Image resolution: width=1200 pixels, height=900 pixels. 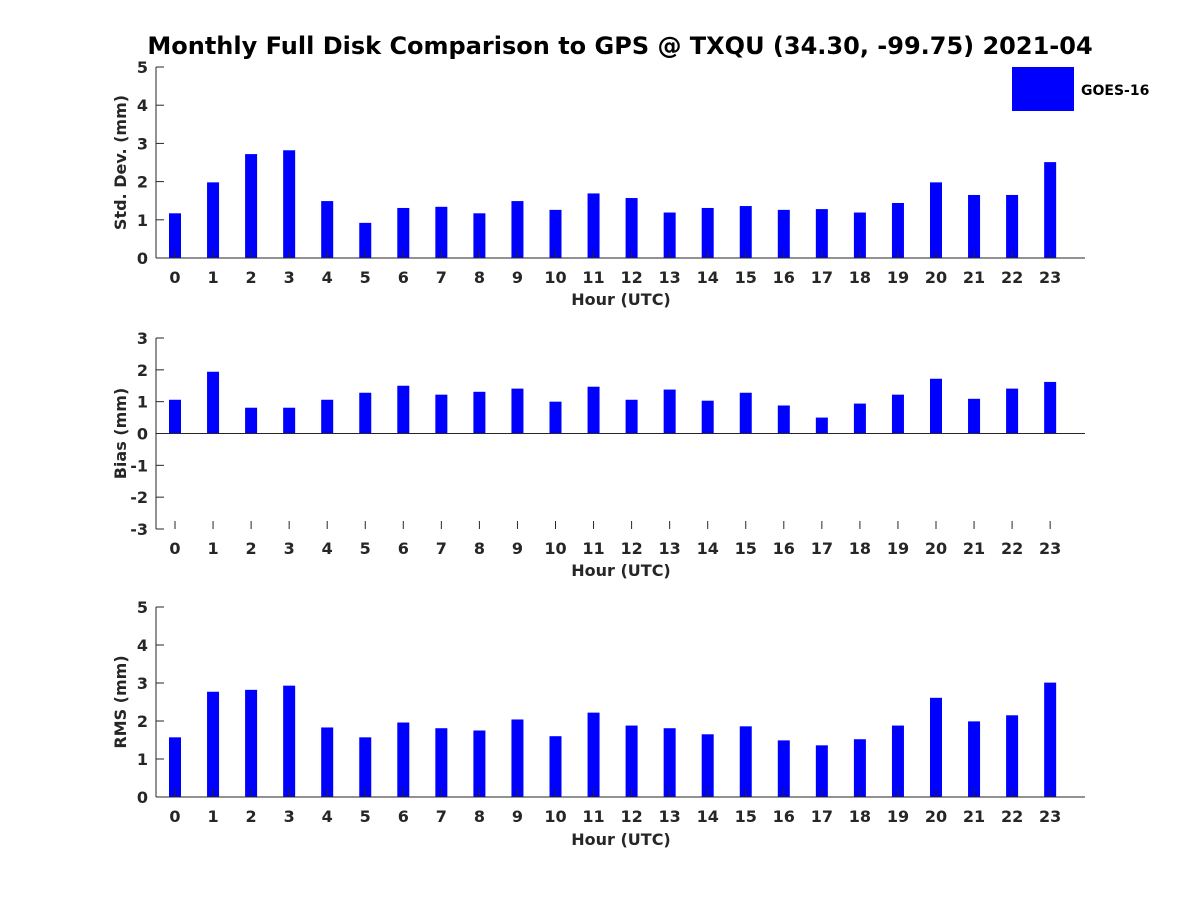 What do you see at coordinates (120, 162) in the screenshot?
I see `y-axis-label-panel1: Std. Dev. (mm)` at bounding box center [120, 162].